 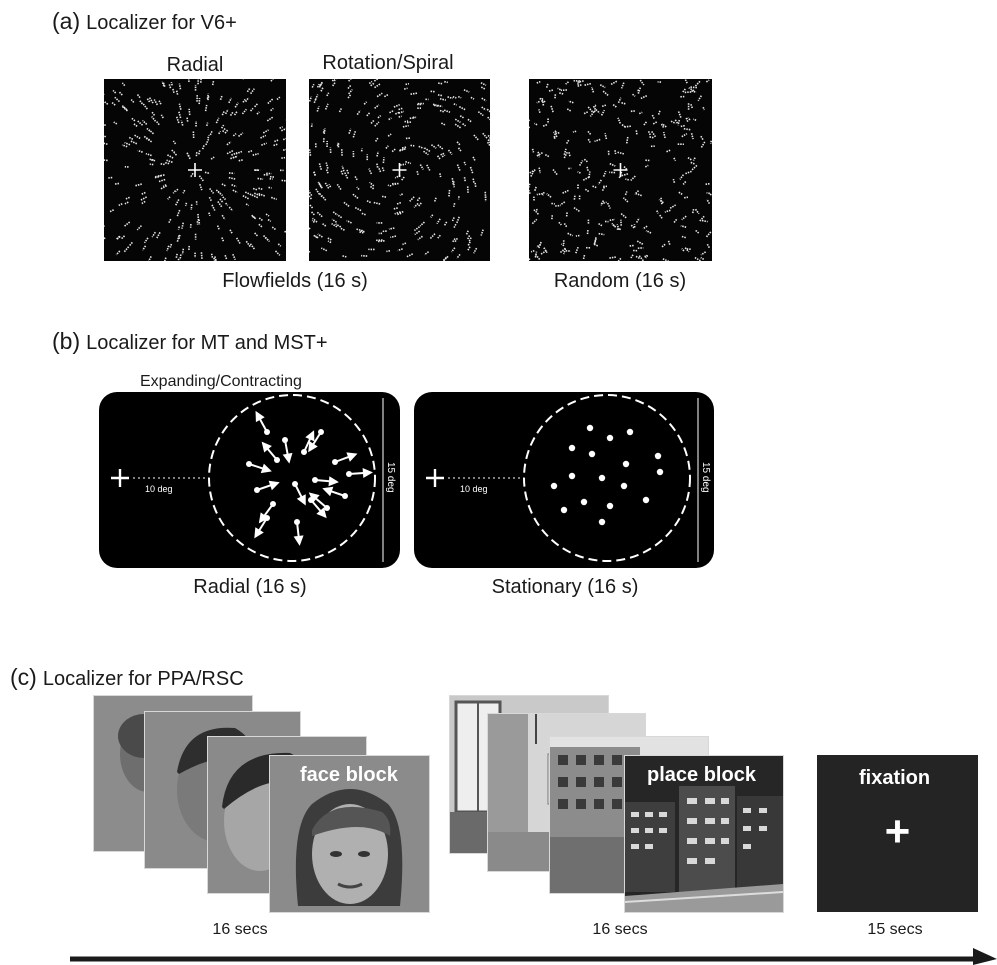 I want to click on stationary-dot, so click(x=660, y=472).